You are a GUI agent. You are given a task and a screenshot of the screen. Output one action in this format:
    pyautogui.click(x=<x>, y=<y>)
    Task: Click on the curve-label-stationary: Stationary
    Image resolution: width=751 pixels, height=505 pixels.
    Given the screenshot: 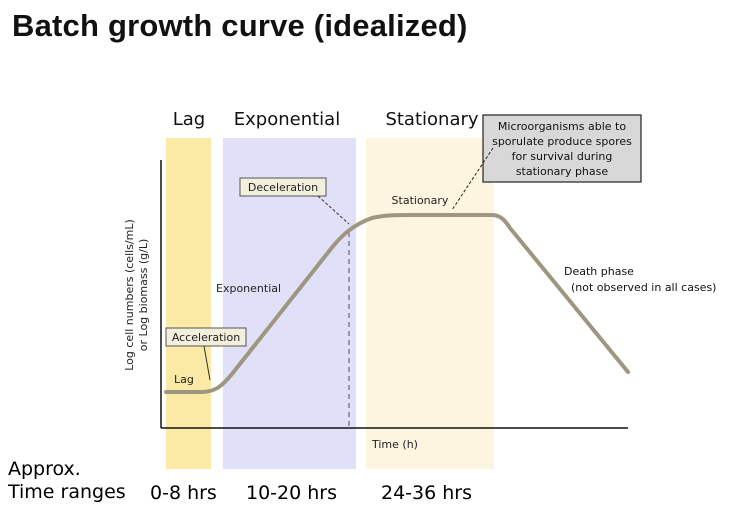 What is the action you would take?
    pyautogui.click(x=420, y=200)
    